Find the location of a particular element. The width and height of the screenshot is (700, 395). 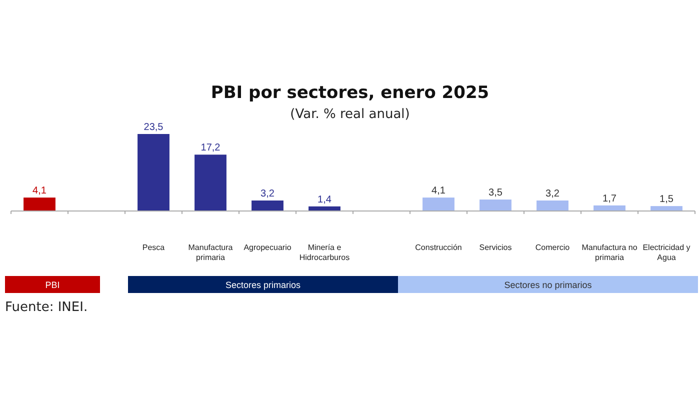

x-tick-label: Servicios is located at coordinates (495, 247).